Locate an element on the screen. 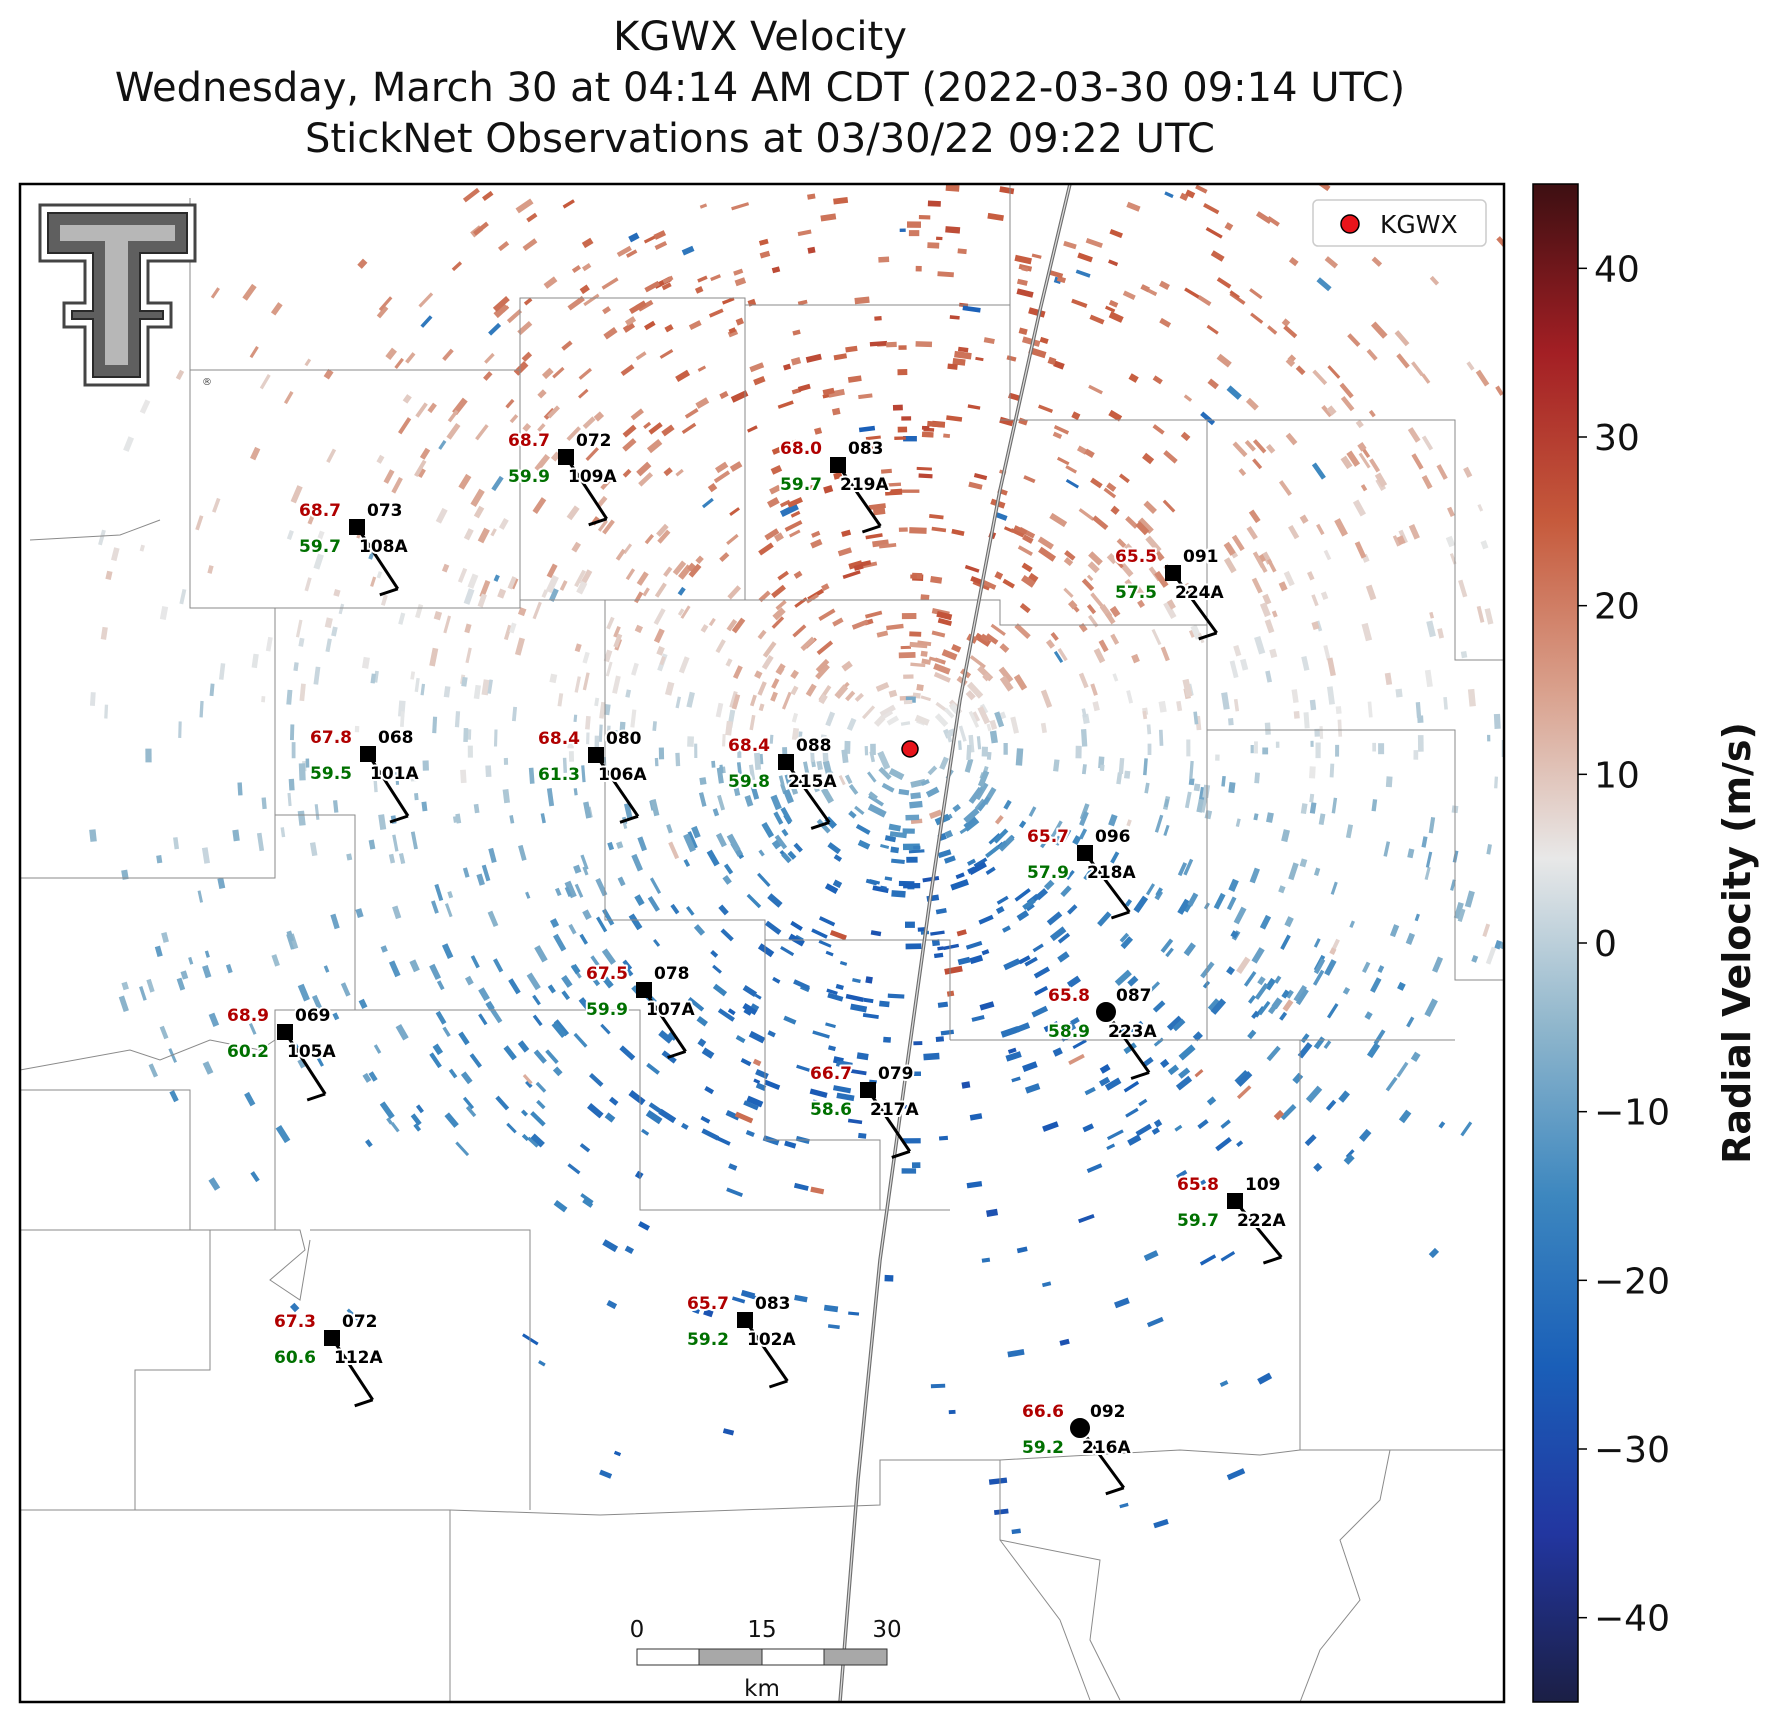  station-wind-direction: 069 is located at coordinates (313, 1016).